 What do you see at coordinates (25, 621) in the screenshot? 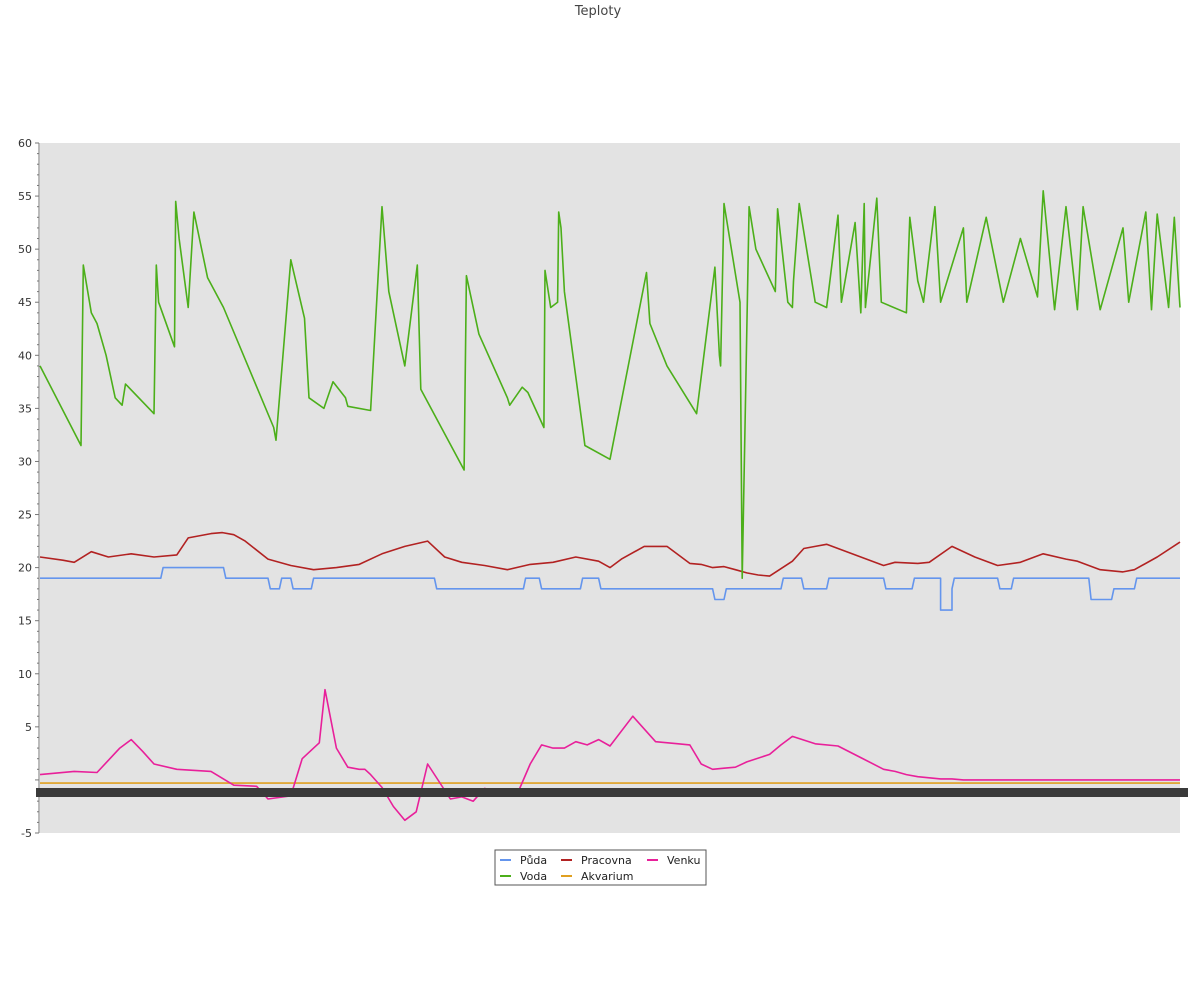
I see `y-tick-label: 15` at bounding box center [25, 621].